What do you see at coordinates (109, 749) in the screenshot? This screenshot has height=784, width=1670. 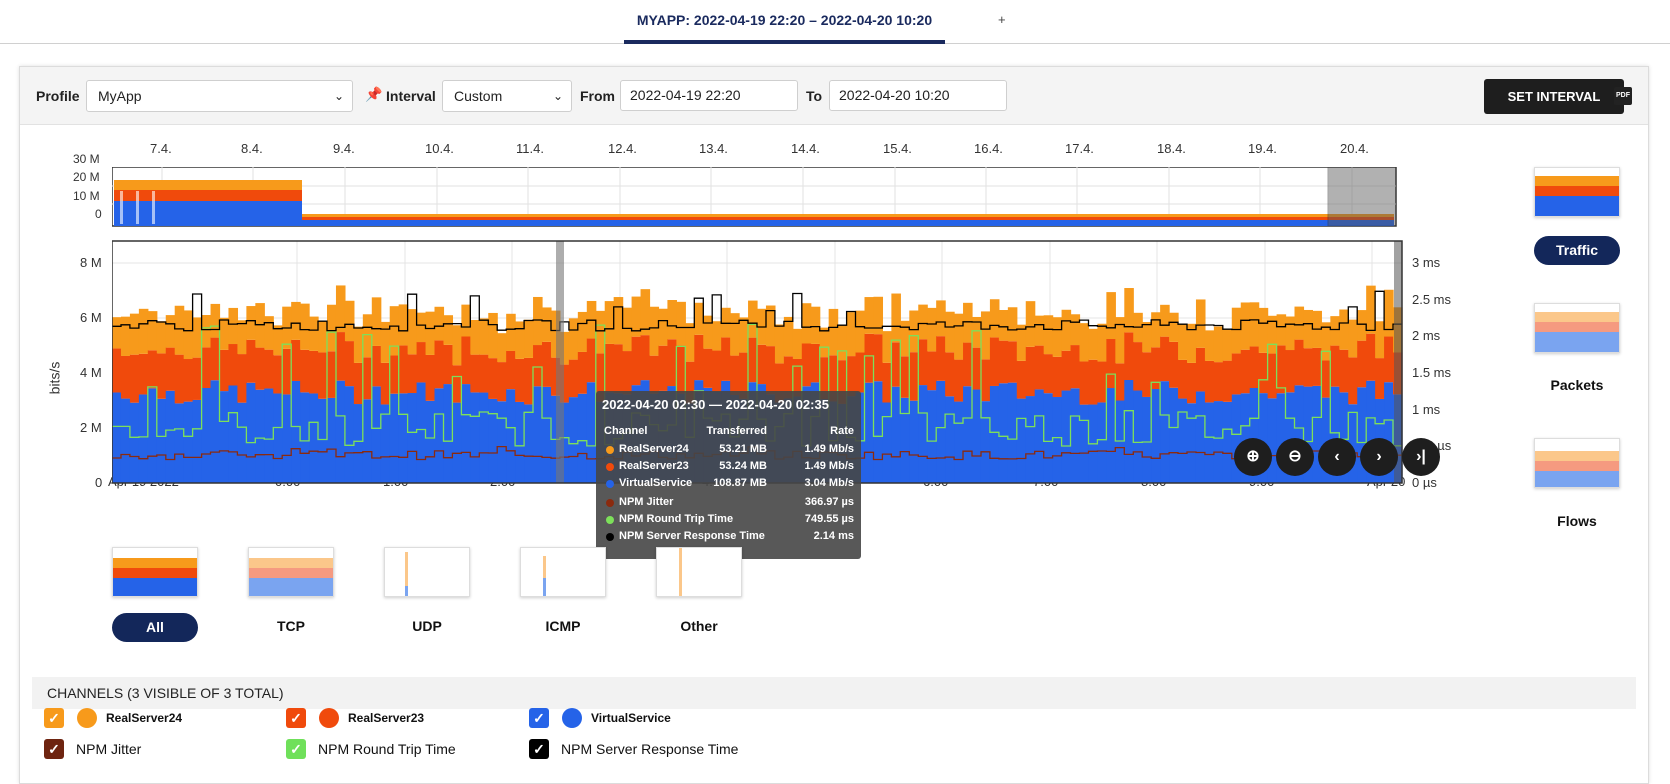 I see `channel-label: NPM Jitter` at bounding box center [109, 749].